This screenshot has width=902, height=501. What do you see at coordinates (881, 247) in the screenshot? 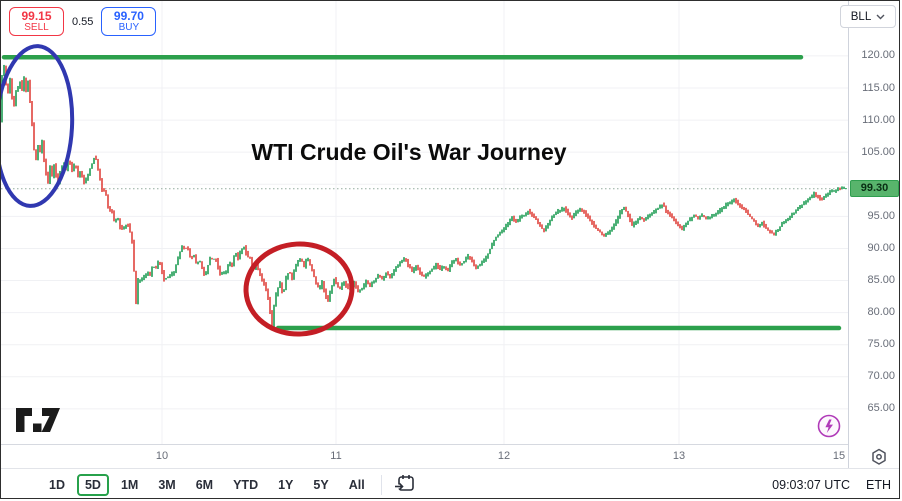
I see `price-tick-label: 90.00` at bounding box center [881, 247].